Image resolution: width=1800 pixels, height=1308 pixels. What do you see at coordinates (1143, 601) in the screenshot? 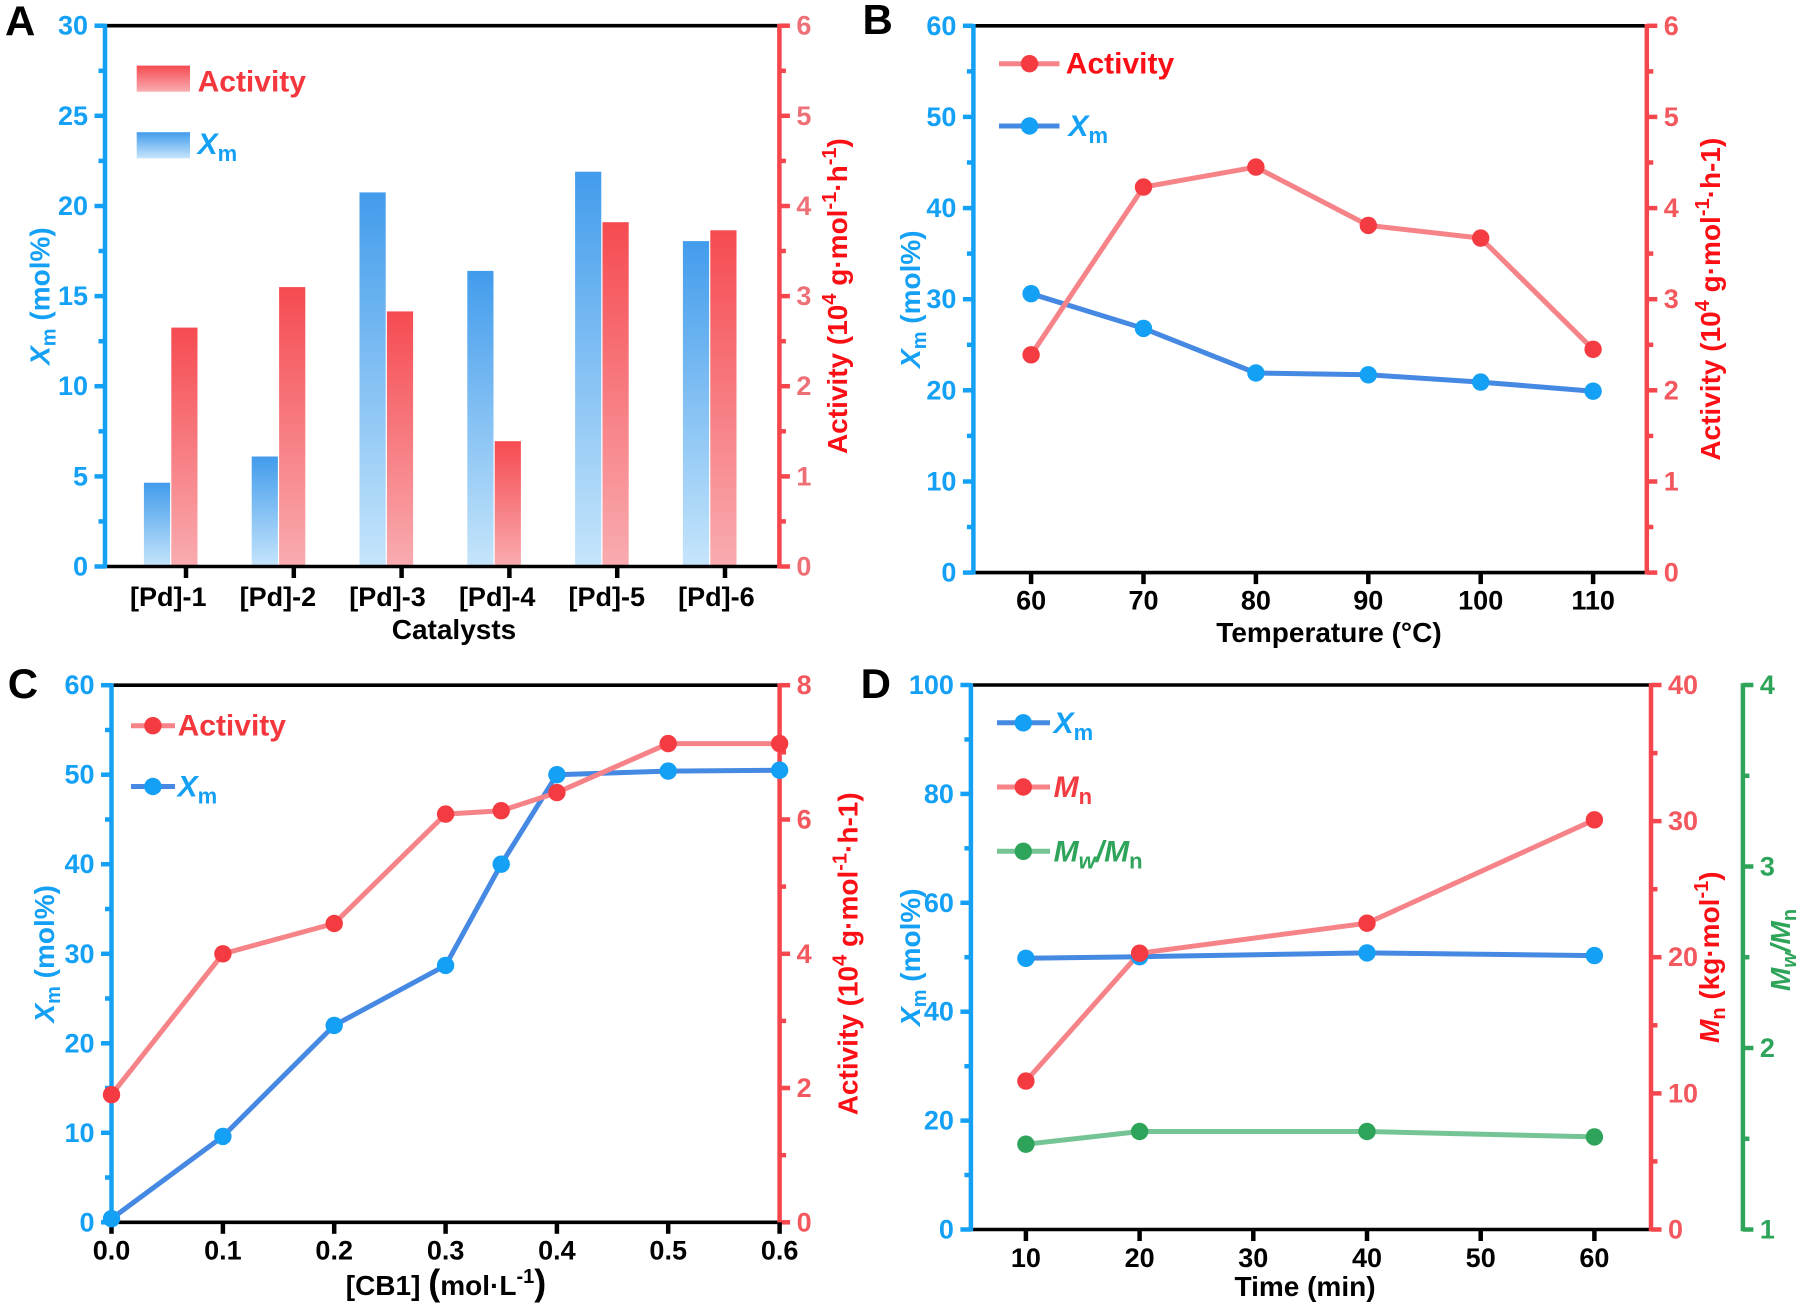
I see `svg-text: 70` at bounding box center [1143, 601].